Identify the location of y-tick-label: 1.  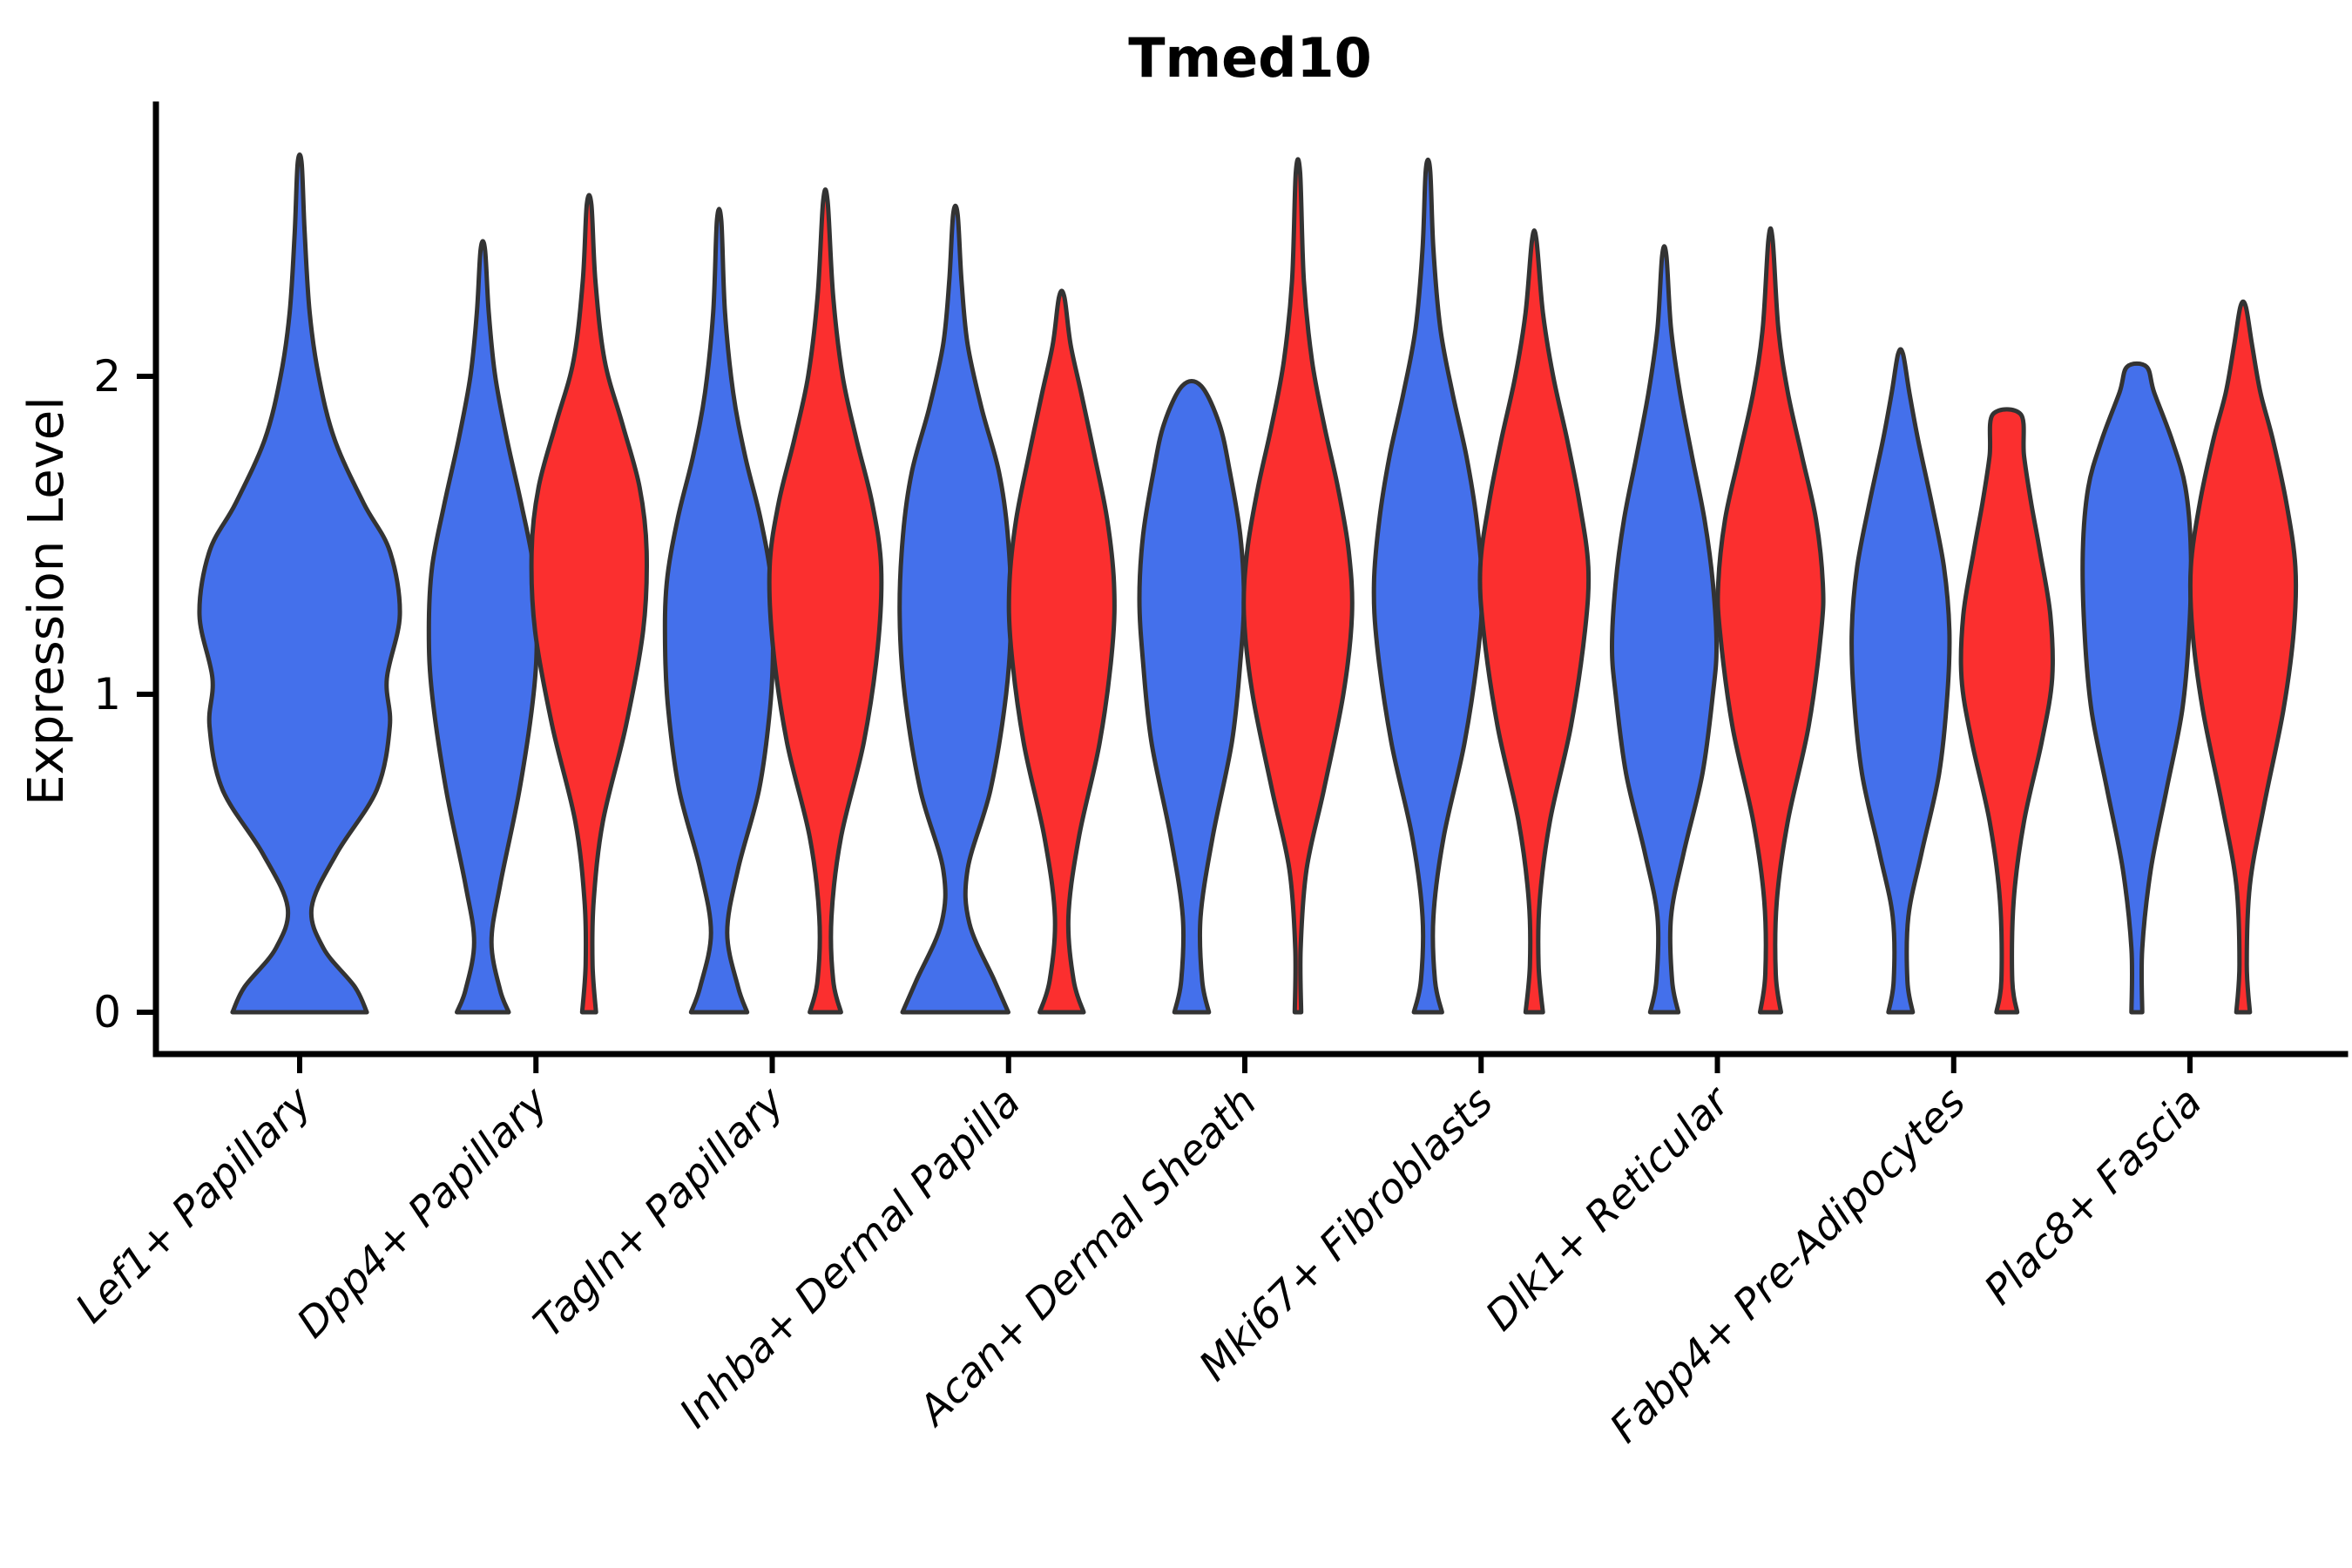
(107, 694).